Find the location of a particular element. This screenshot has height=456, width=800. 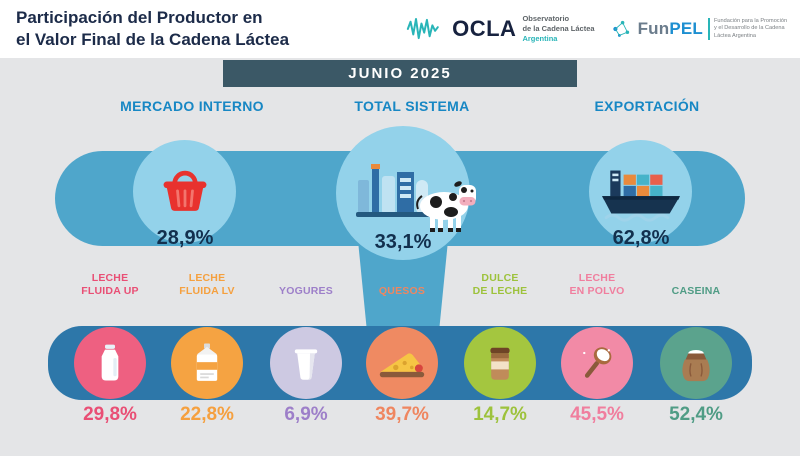

total-sistema-circle is located at coordinates (406, 193).